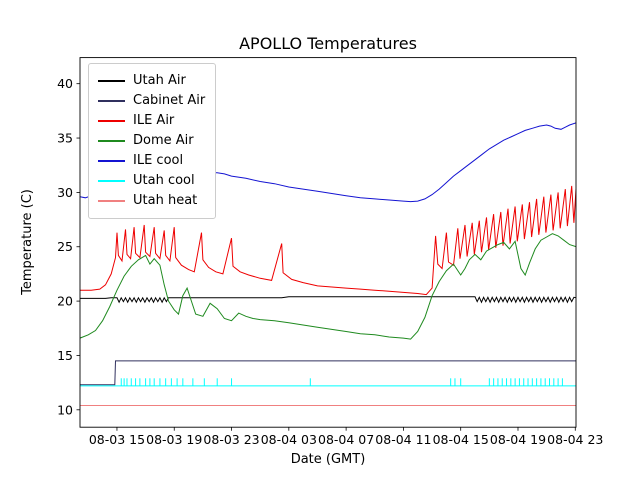 The image size is (640, 480). I want to click on legend-line-utah-heat, so click(111, 201).